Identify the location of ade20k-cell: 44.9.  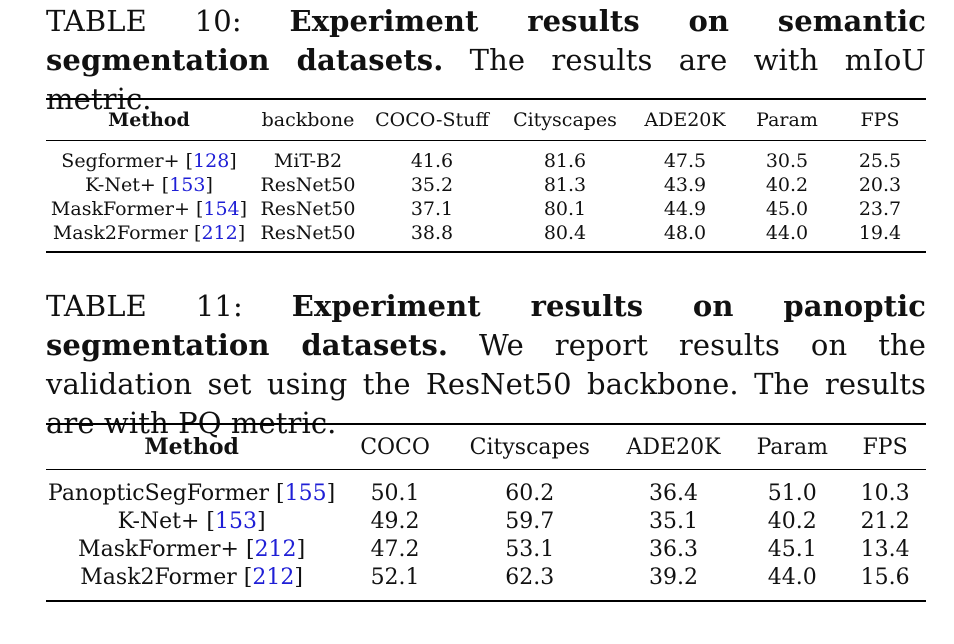
(685, 209).